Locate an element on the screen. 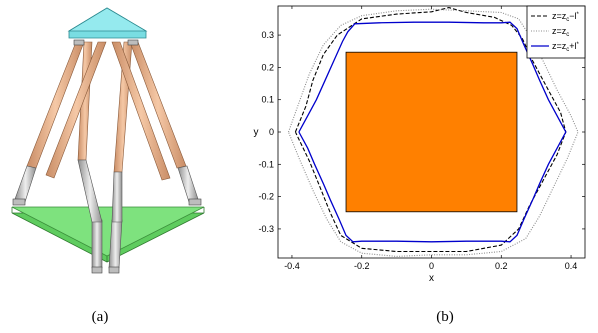 Image resolution: width=598 pixels, height=333 pixels. y-tick-label: 0.2 is located at coordinates (267, 67).